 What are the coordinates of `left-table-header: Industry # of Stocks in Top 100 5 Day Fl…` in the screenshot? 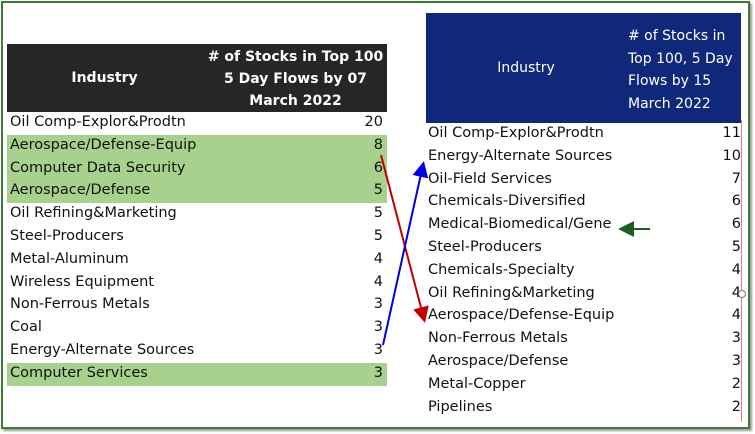 It's located at (197, 78).